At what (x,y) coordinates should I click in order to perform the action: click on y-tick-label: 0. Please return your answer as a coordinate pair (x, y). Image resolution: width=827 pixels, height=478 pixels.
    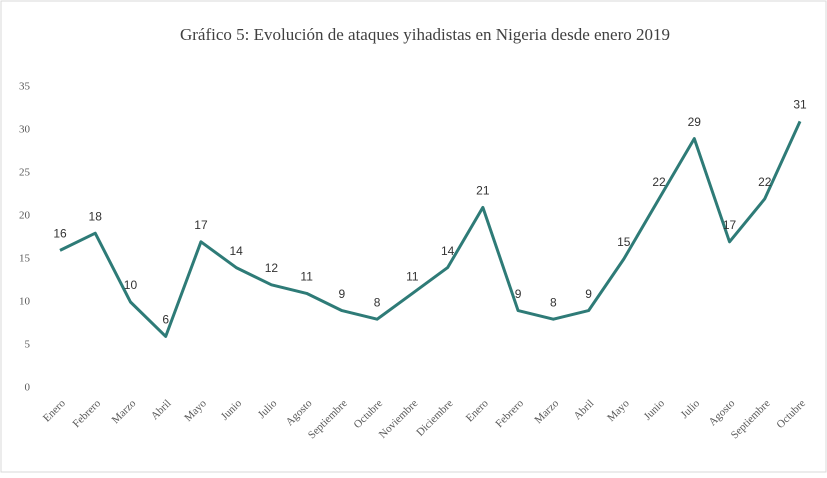
    Looking at the image, I should click on (28, 388).